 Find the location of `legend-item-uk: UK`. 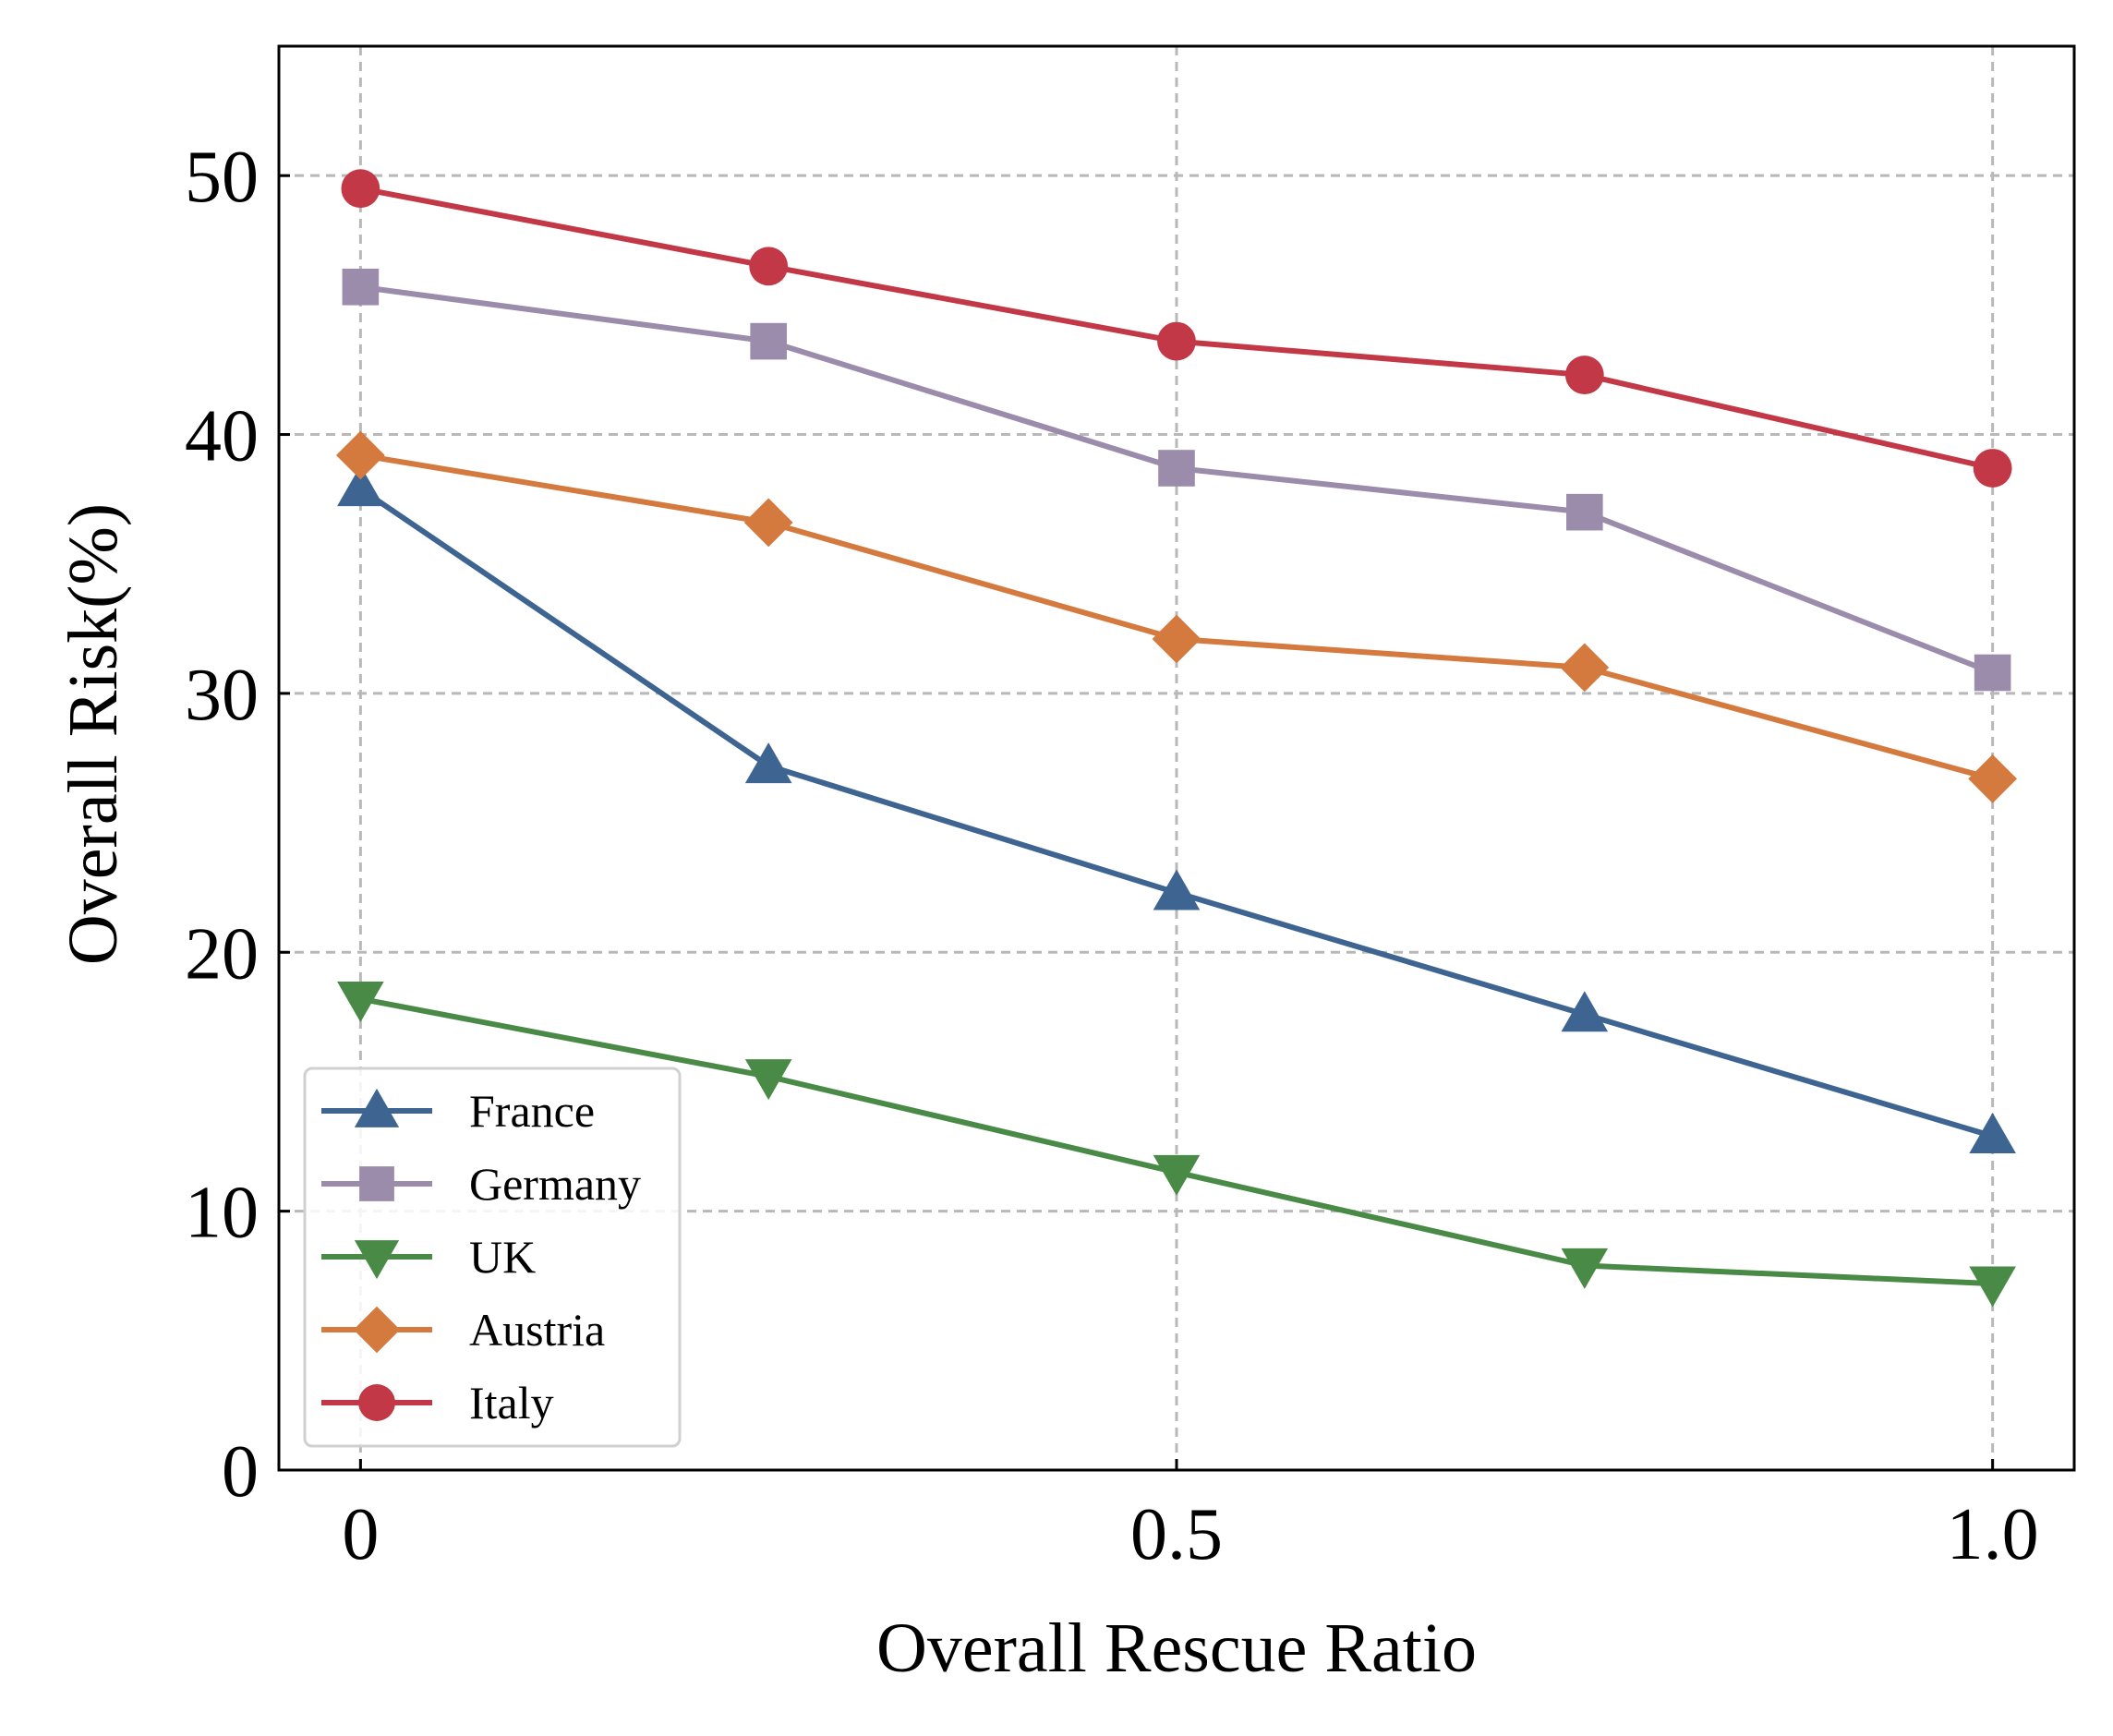

legend-item-uk: UK is located at coordinates (428, 1257).